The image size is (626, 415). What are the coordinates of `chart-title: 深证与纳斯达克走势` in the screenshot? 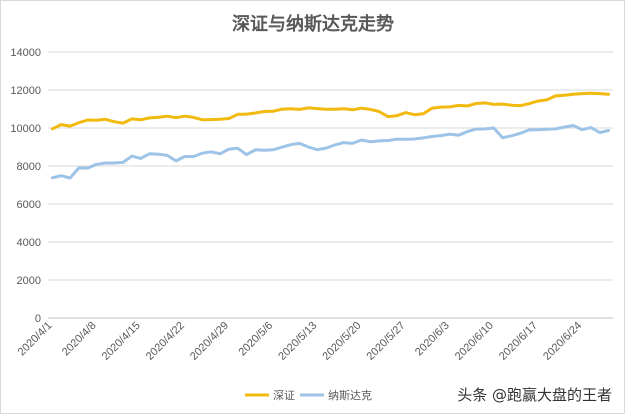 It's located at (313, 24).